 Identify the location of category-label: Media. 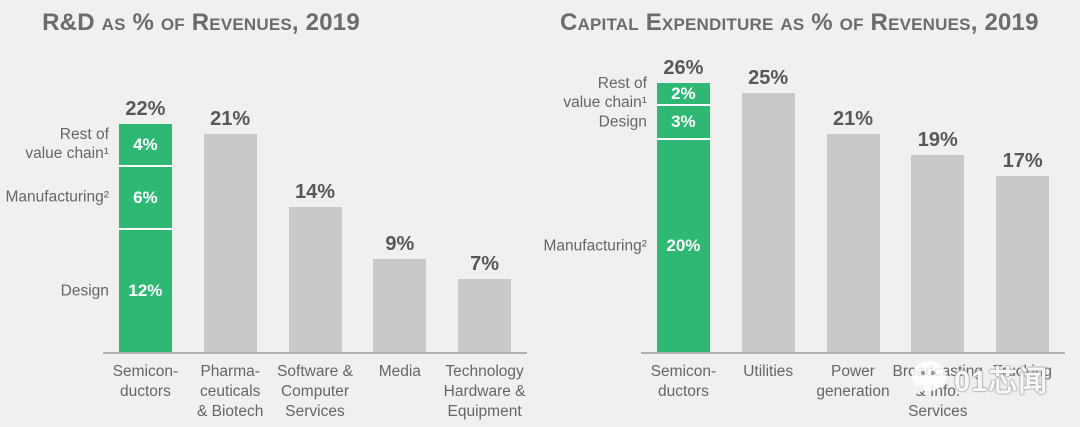
(399, 371).